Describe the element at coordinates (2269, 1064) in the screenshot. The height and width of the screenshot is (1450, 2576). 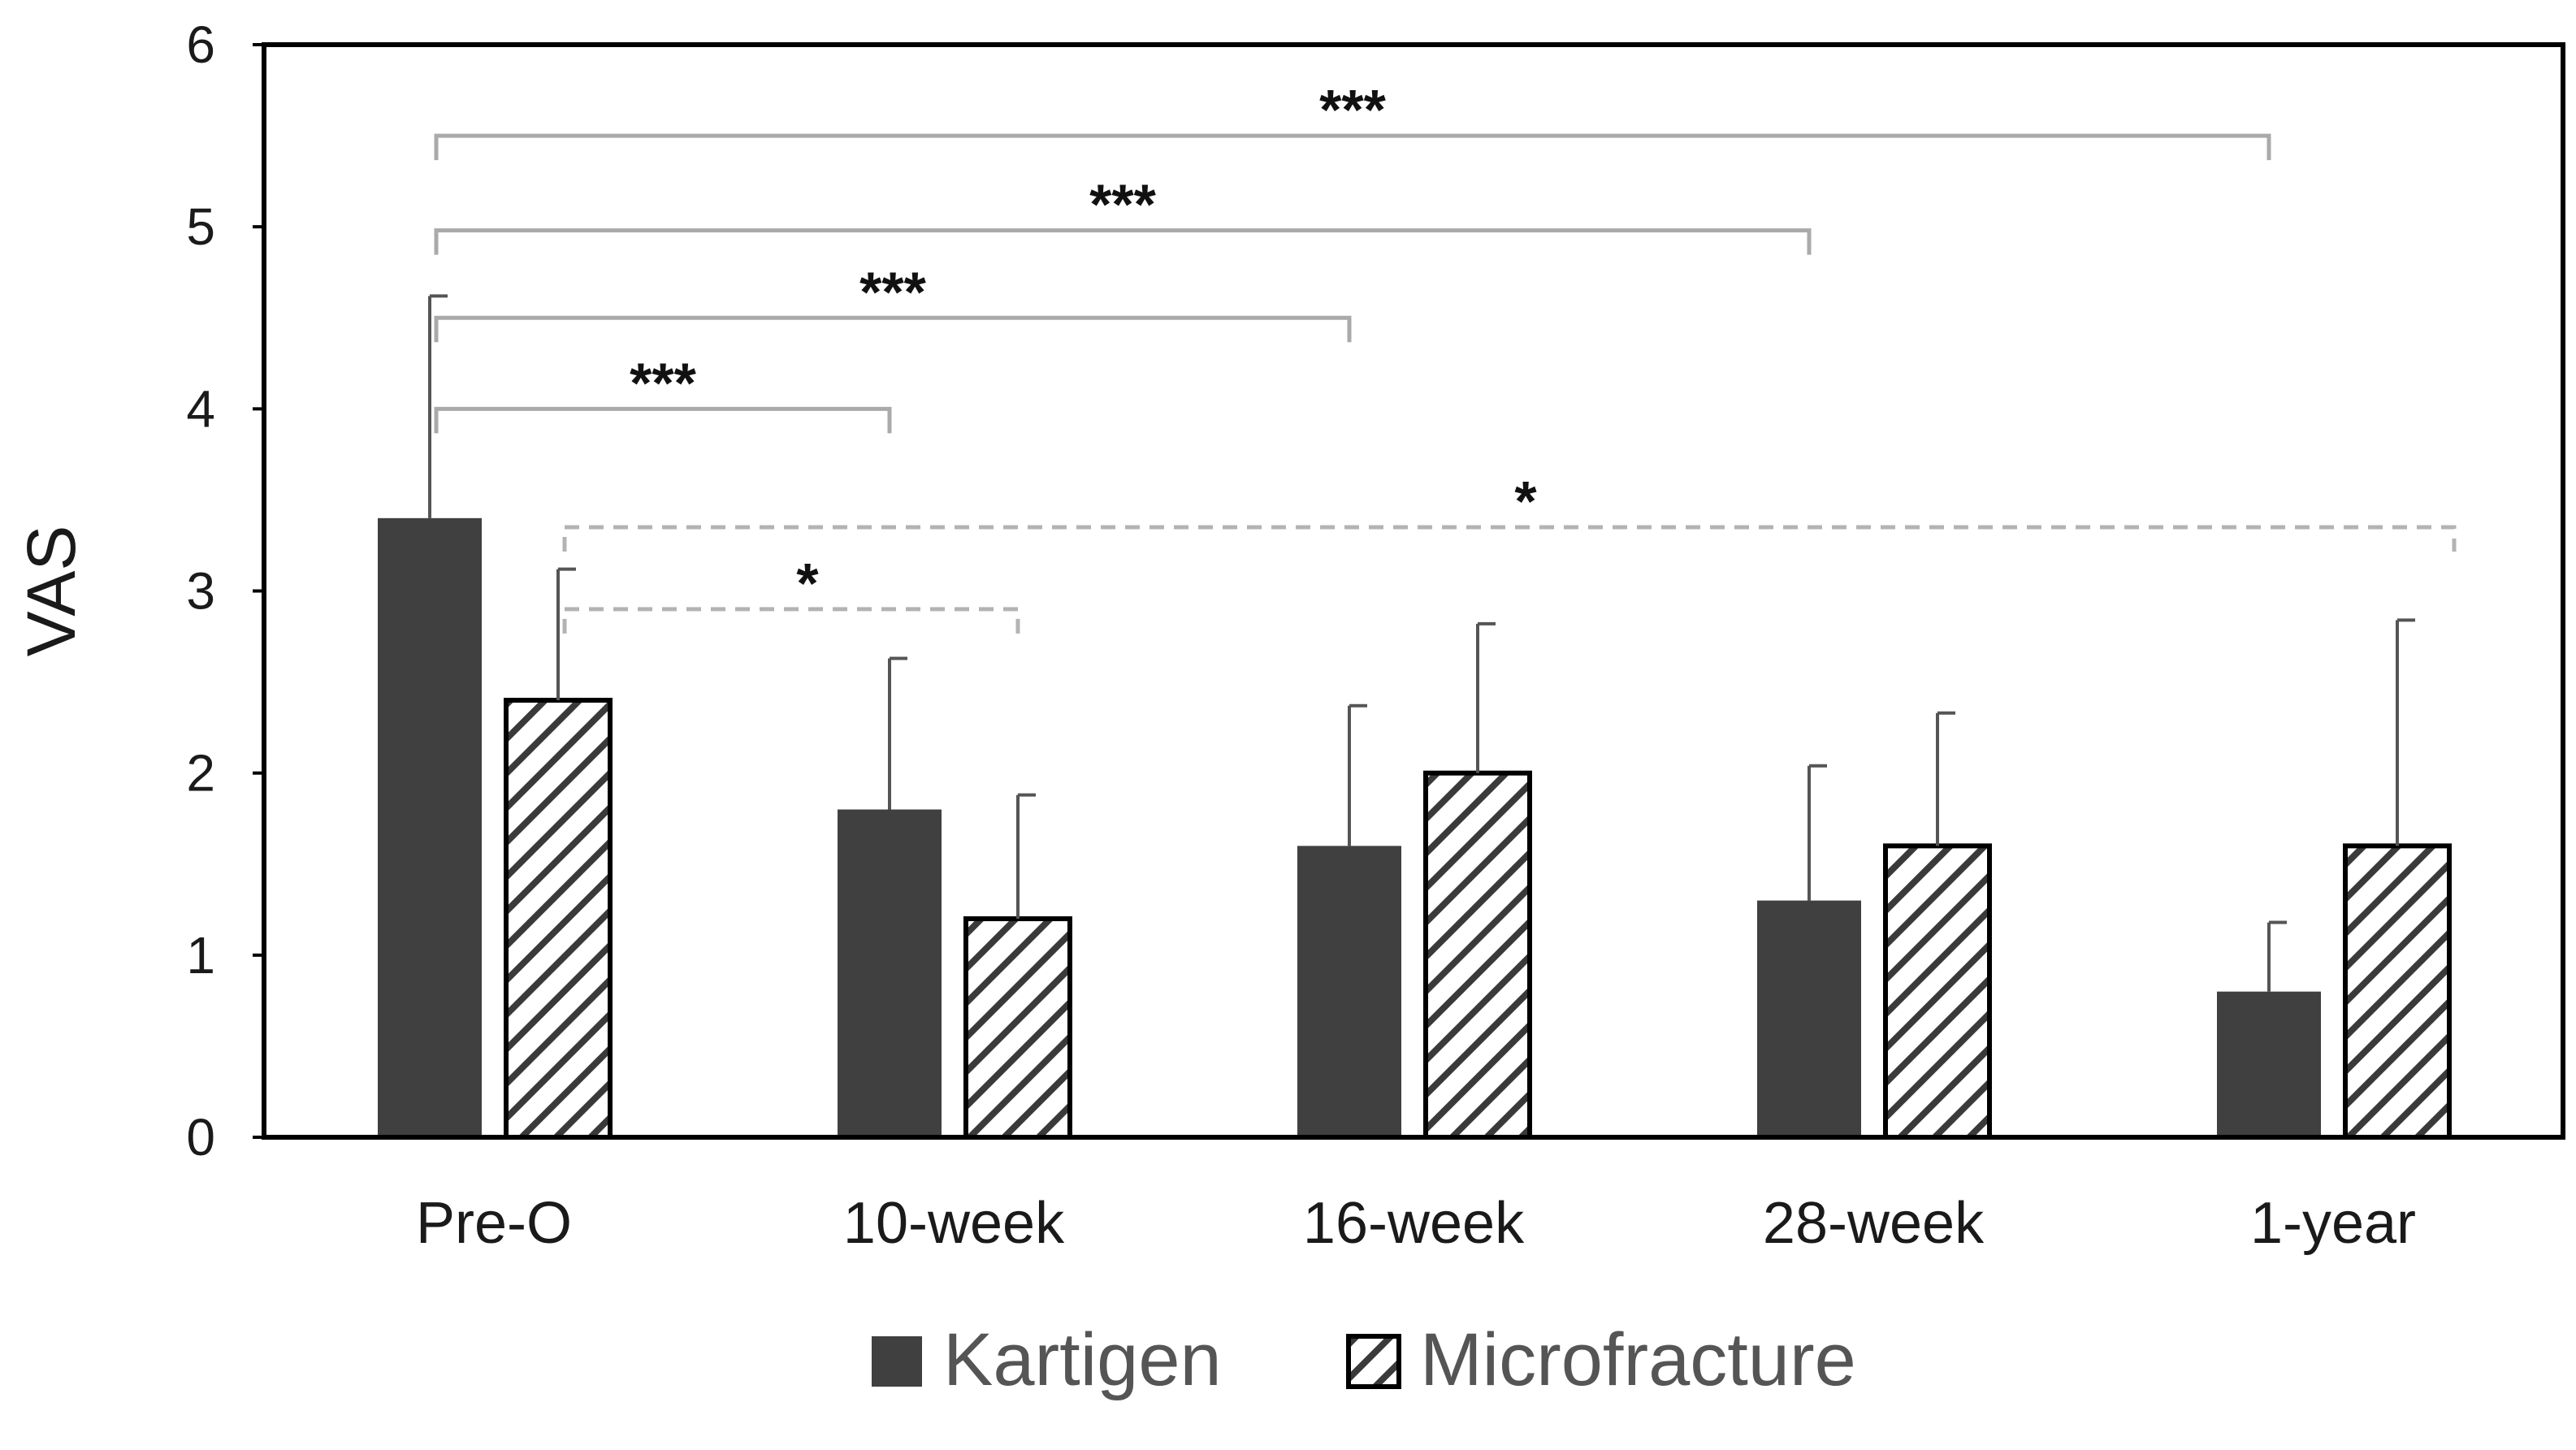
I see `bar-kartigen-1-year` at that location.